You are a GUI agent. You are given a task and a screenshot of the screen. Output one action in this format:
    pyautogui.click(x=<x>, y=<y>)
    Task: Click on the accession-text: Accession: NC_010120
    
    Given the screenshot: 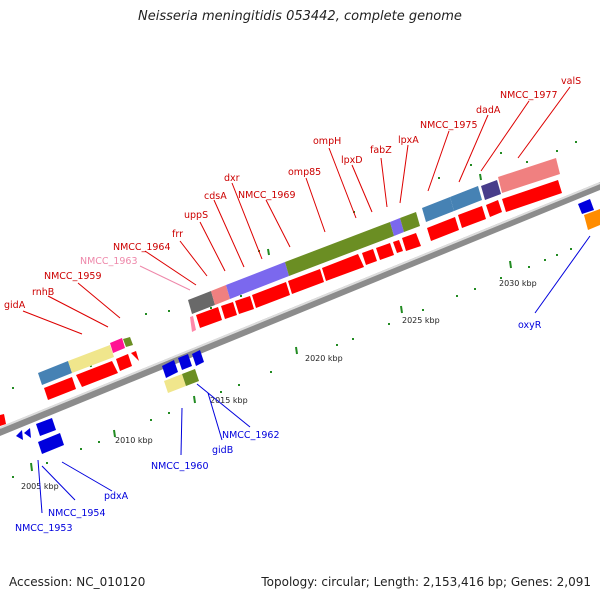 What is the action you would take?
    pyautogui.click(x=77, y=582)
    